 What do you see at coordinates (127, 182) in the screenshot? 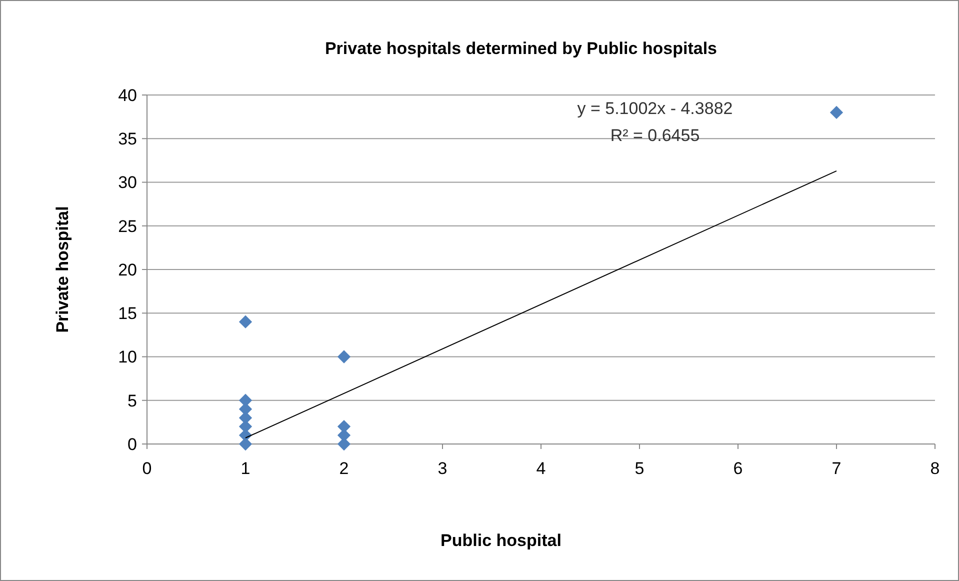
I see `y-tick-label: 30` at bounding box center [127, 182].